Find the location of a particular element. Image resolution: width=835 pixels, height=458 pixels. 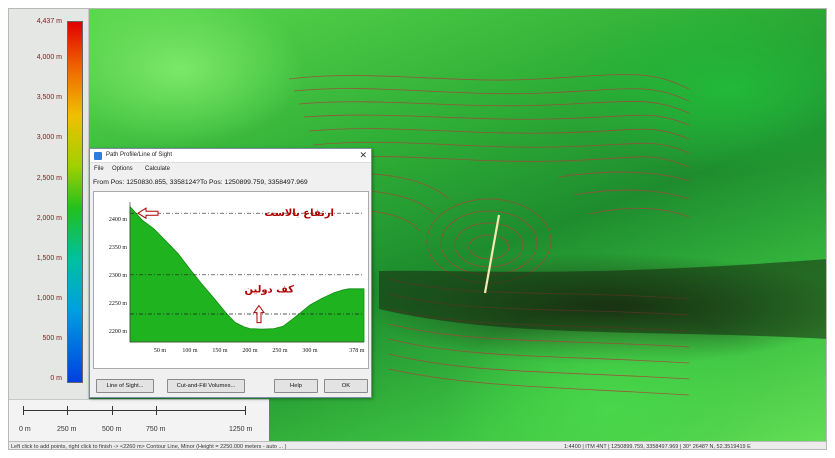

dialog-titlebar: Path Profile/Line of Sight ✕ is located at coordinates (230, 156).